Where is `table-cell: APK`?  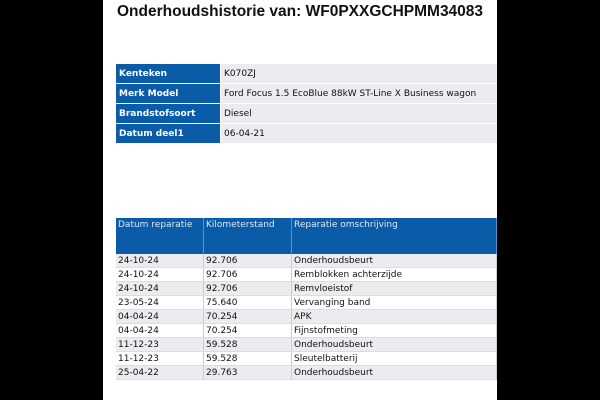
table-cell: APK is located at coordinates (394, 316).